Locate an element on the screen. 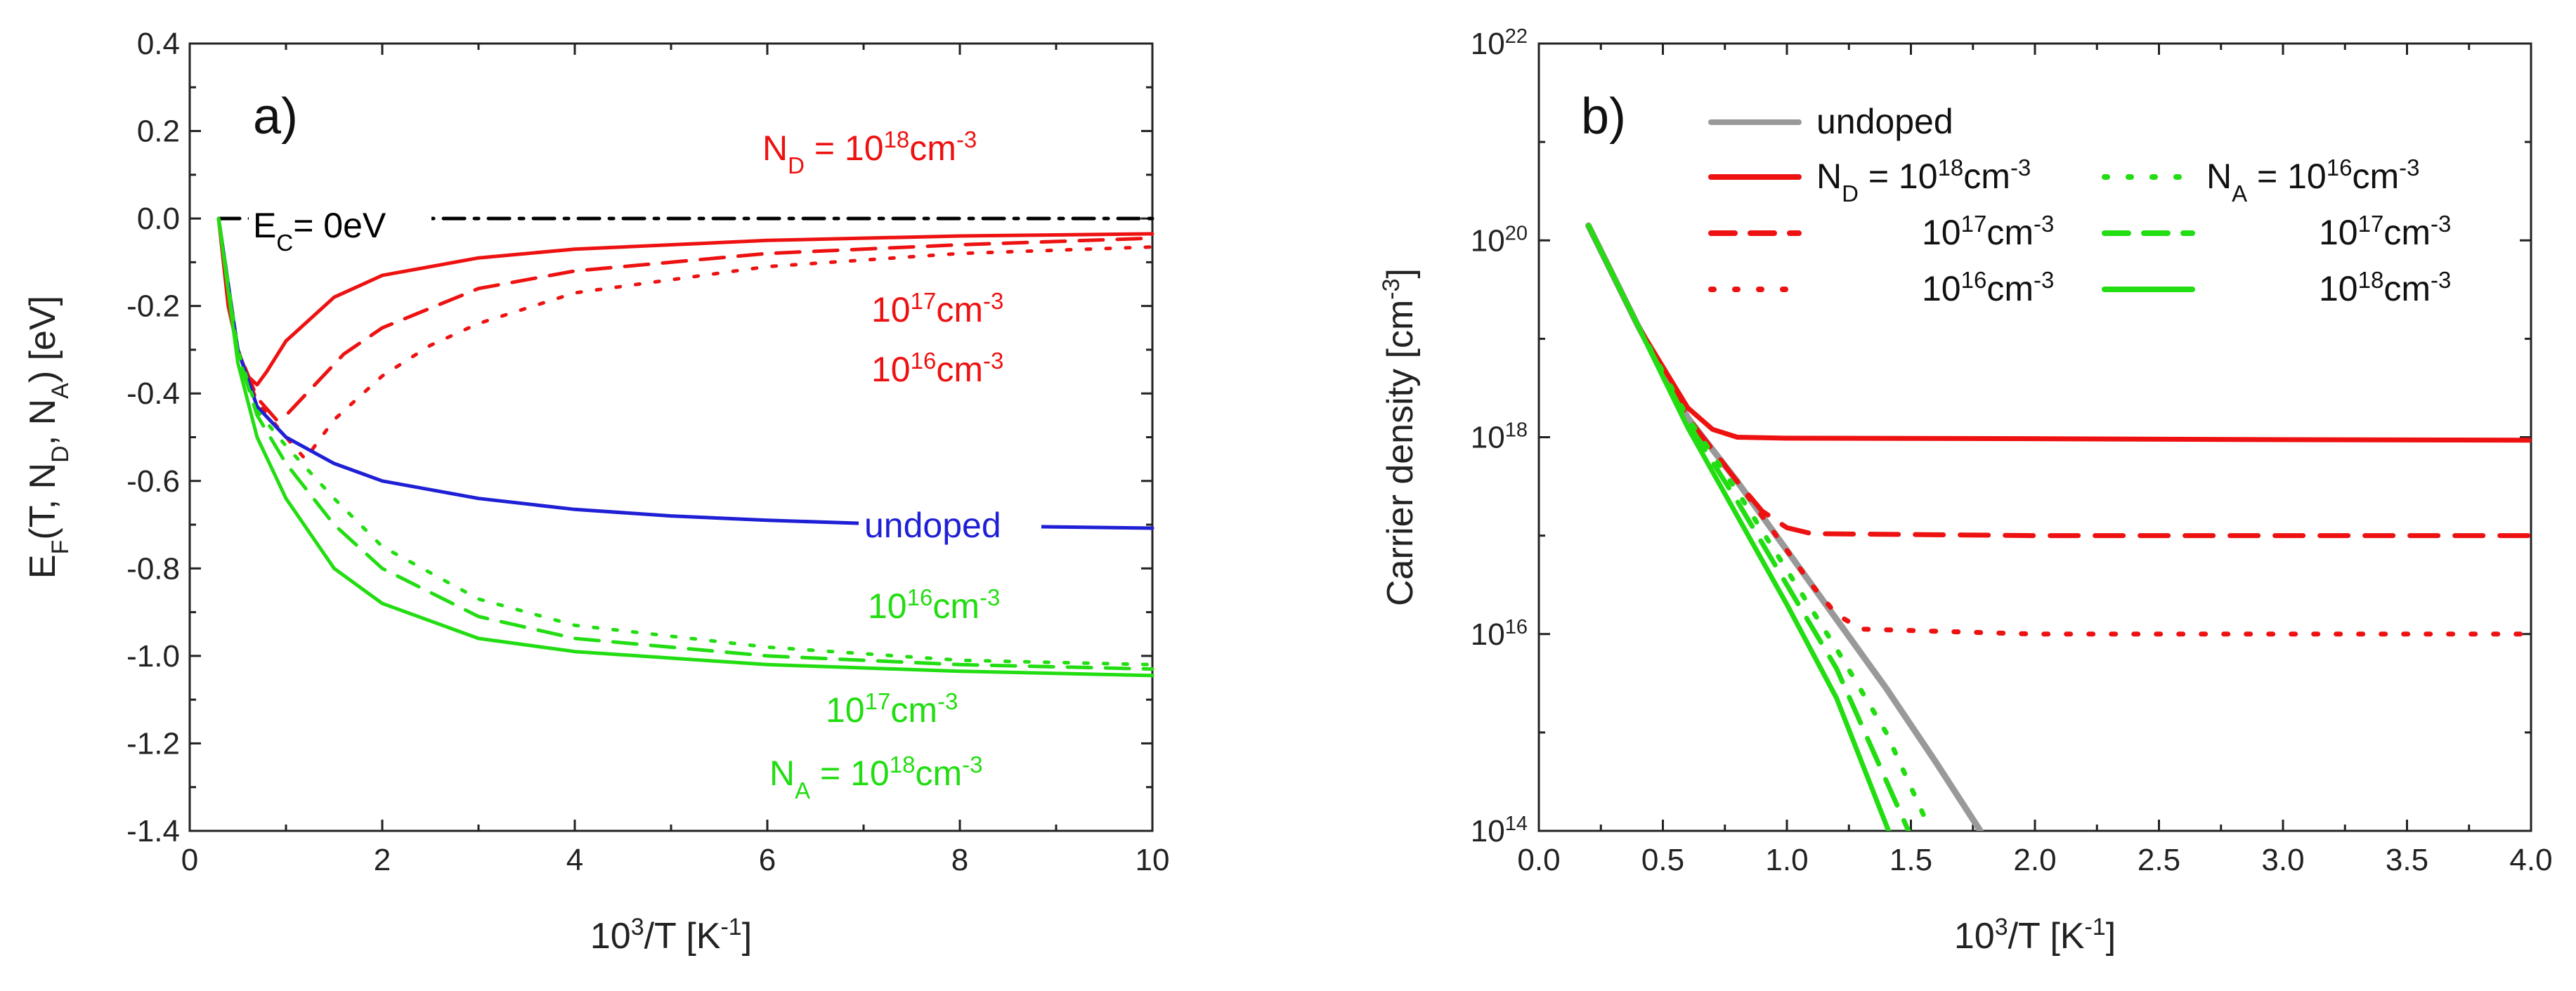  x-tick-label: 6 is located at coordinates (767, 860).